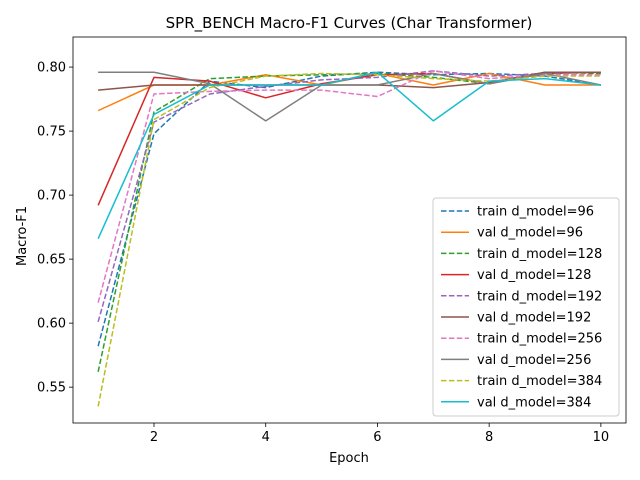 Image resolution: width=640 pixels, height=480 pixels. What do you see at coordinates (489, 437) in the screenshot?
I see `x-tick-label: 8` at bounding box center [489, 437].